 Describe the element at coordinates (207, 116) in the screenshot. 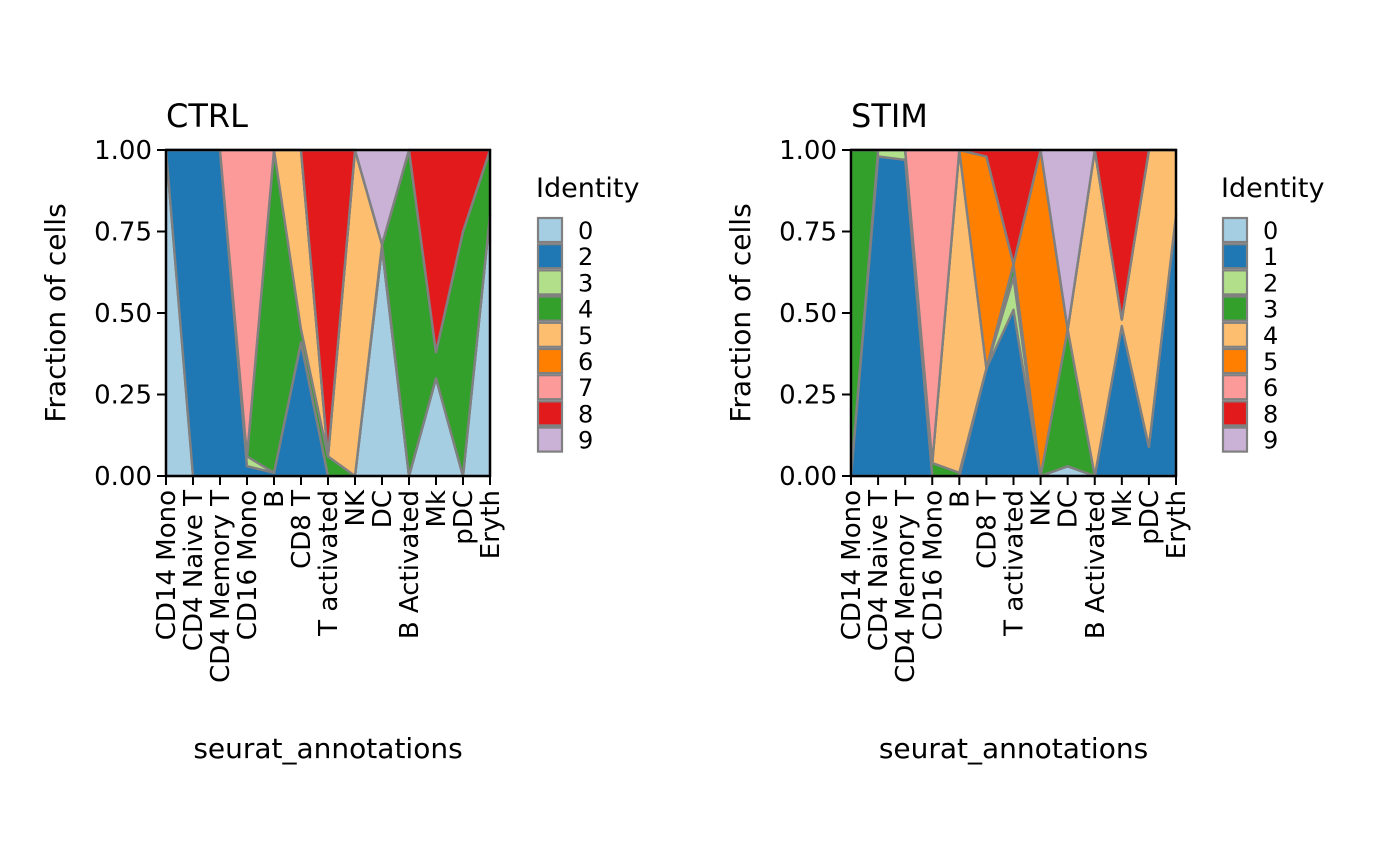

I see `panel-title: CTRL` at that location.